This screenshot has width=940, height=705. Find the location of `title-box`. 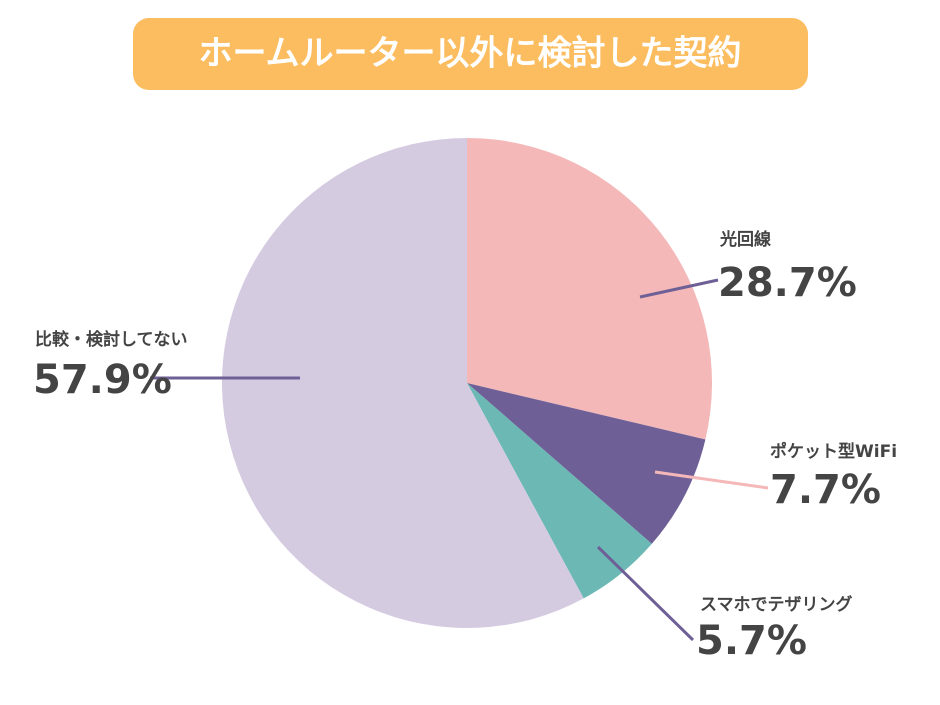

title-box is located at coordinates (470, 54).